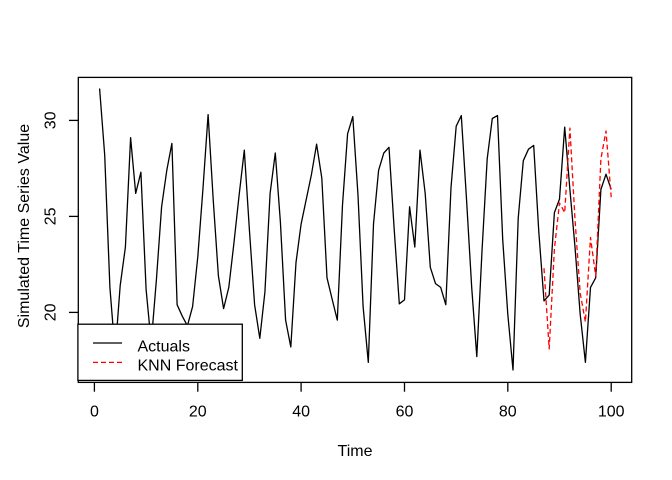  What do you see at coordinates (611, 412) in the screenshot?
I see `svg-text: 100` at bounding box center [611, 412].